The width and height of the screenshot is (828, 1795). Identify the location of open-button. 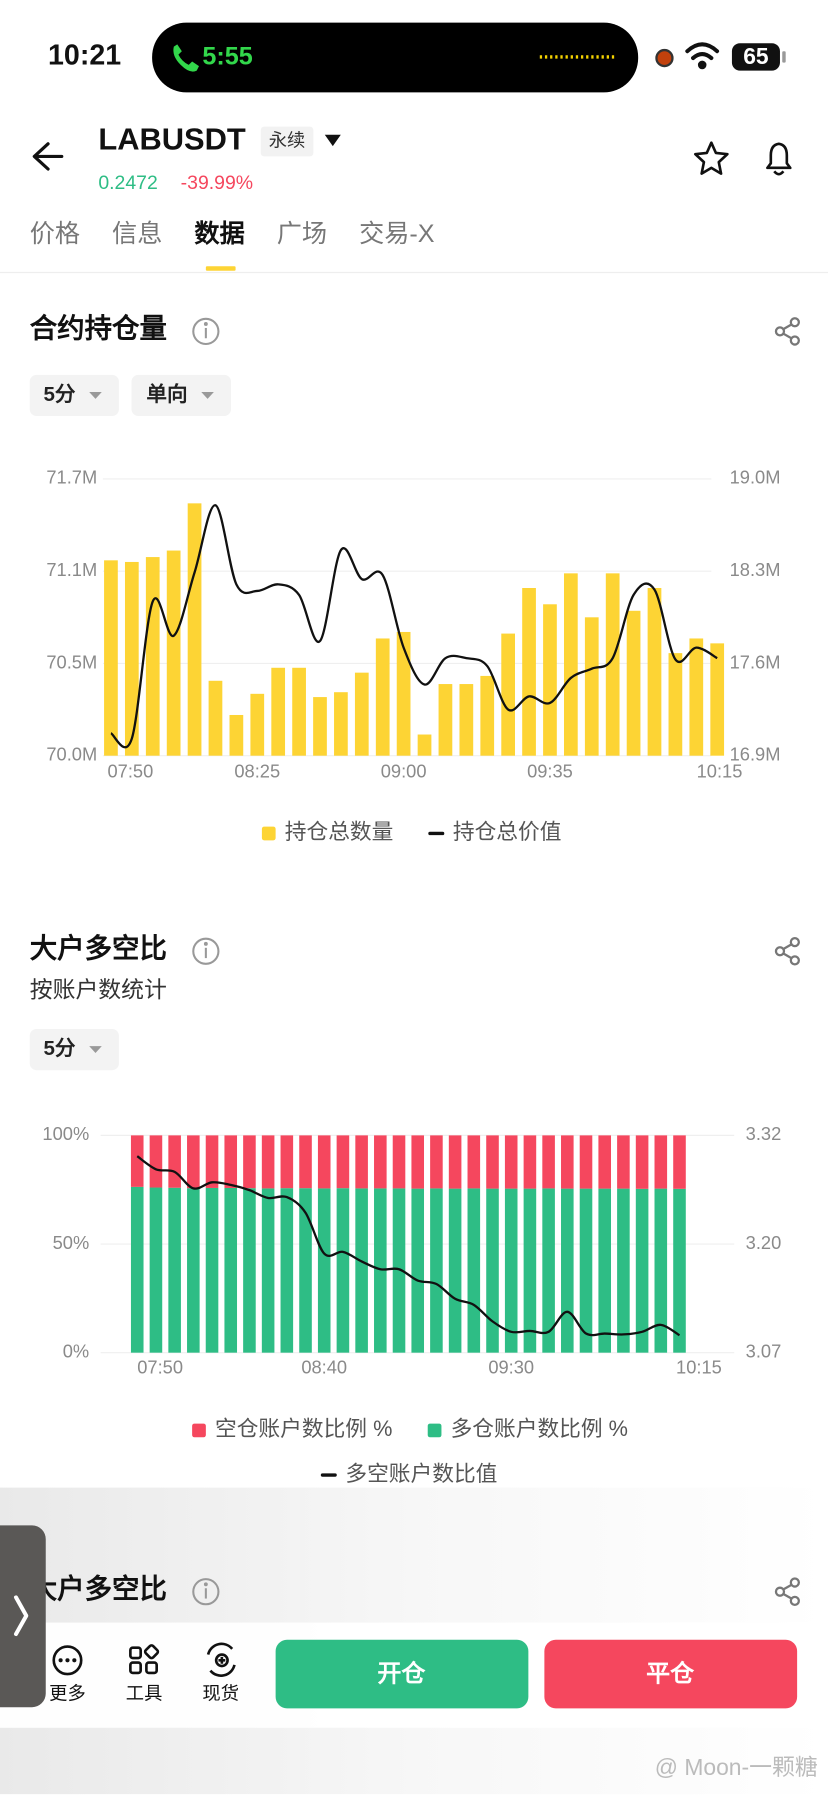
(402, 1674).